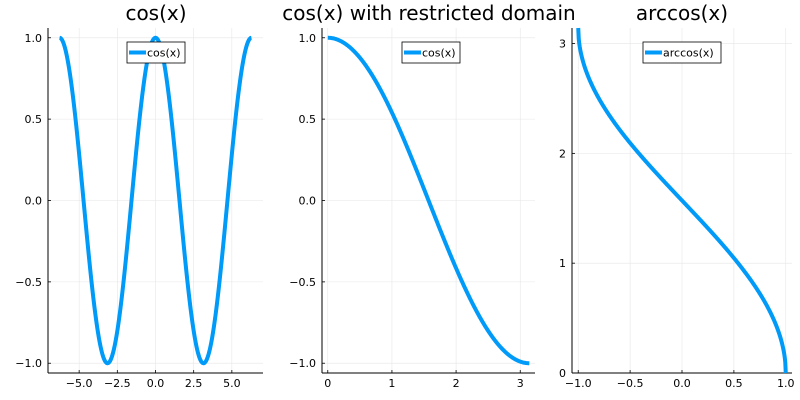  What do you see at coordinates (327, 383) in the screenshot?
I see `x-tick-label: 0` at bounding box center [327, 383].